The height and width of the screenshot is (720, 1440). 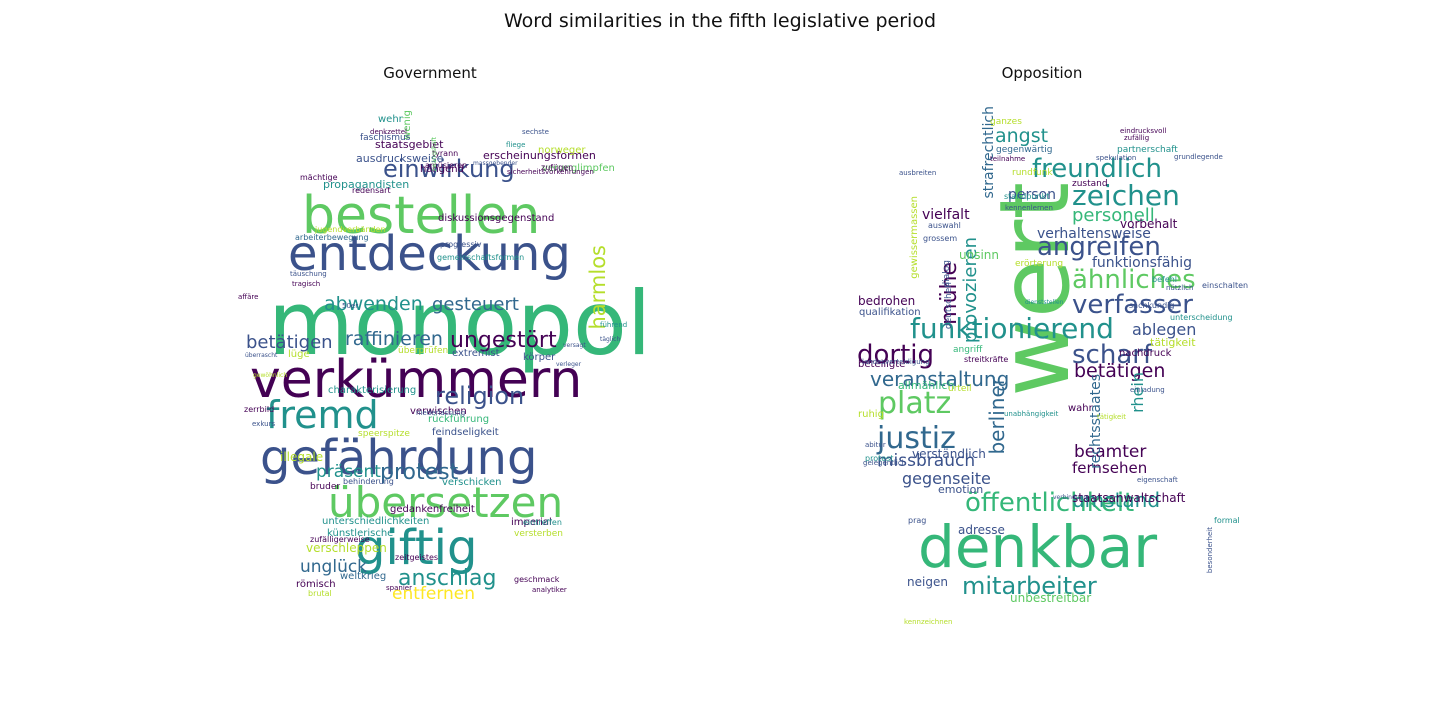 I want to click on word: ablegen, so click(x=1164, y=329).